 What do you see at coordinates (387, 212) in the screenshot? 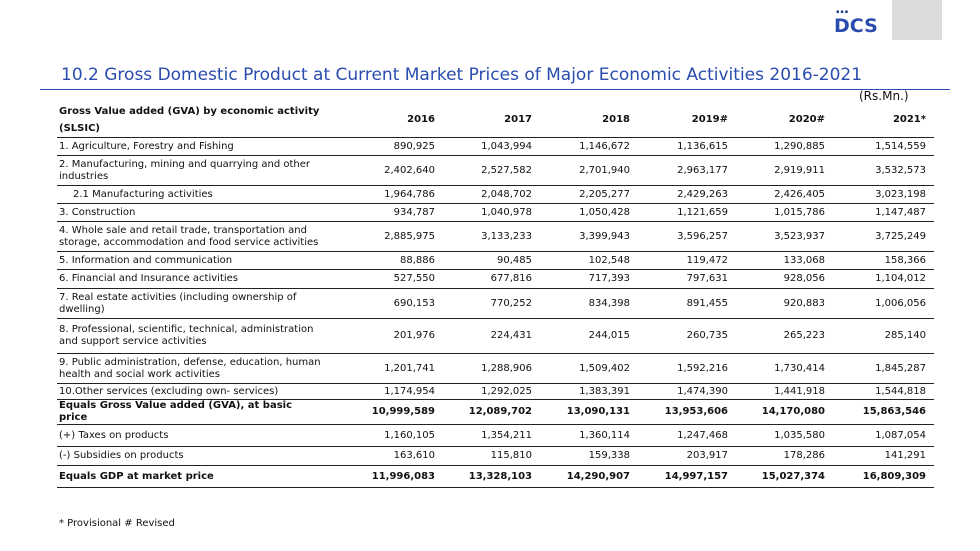
I see `value-cell: 934,787` at bounding box center [387, 212].